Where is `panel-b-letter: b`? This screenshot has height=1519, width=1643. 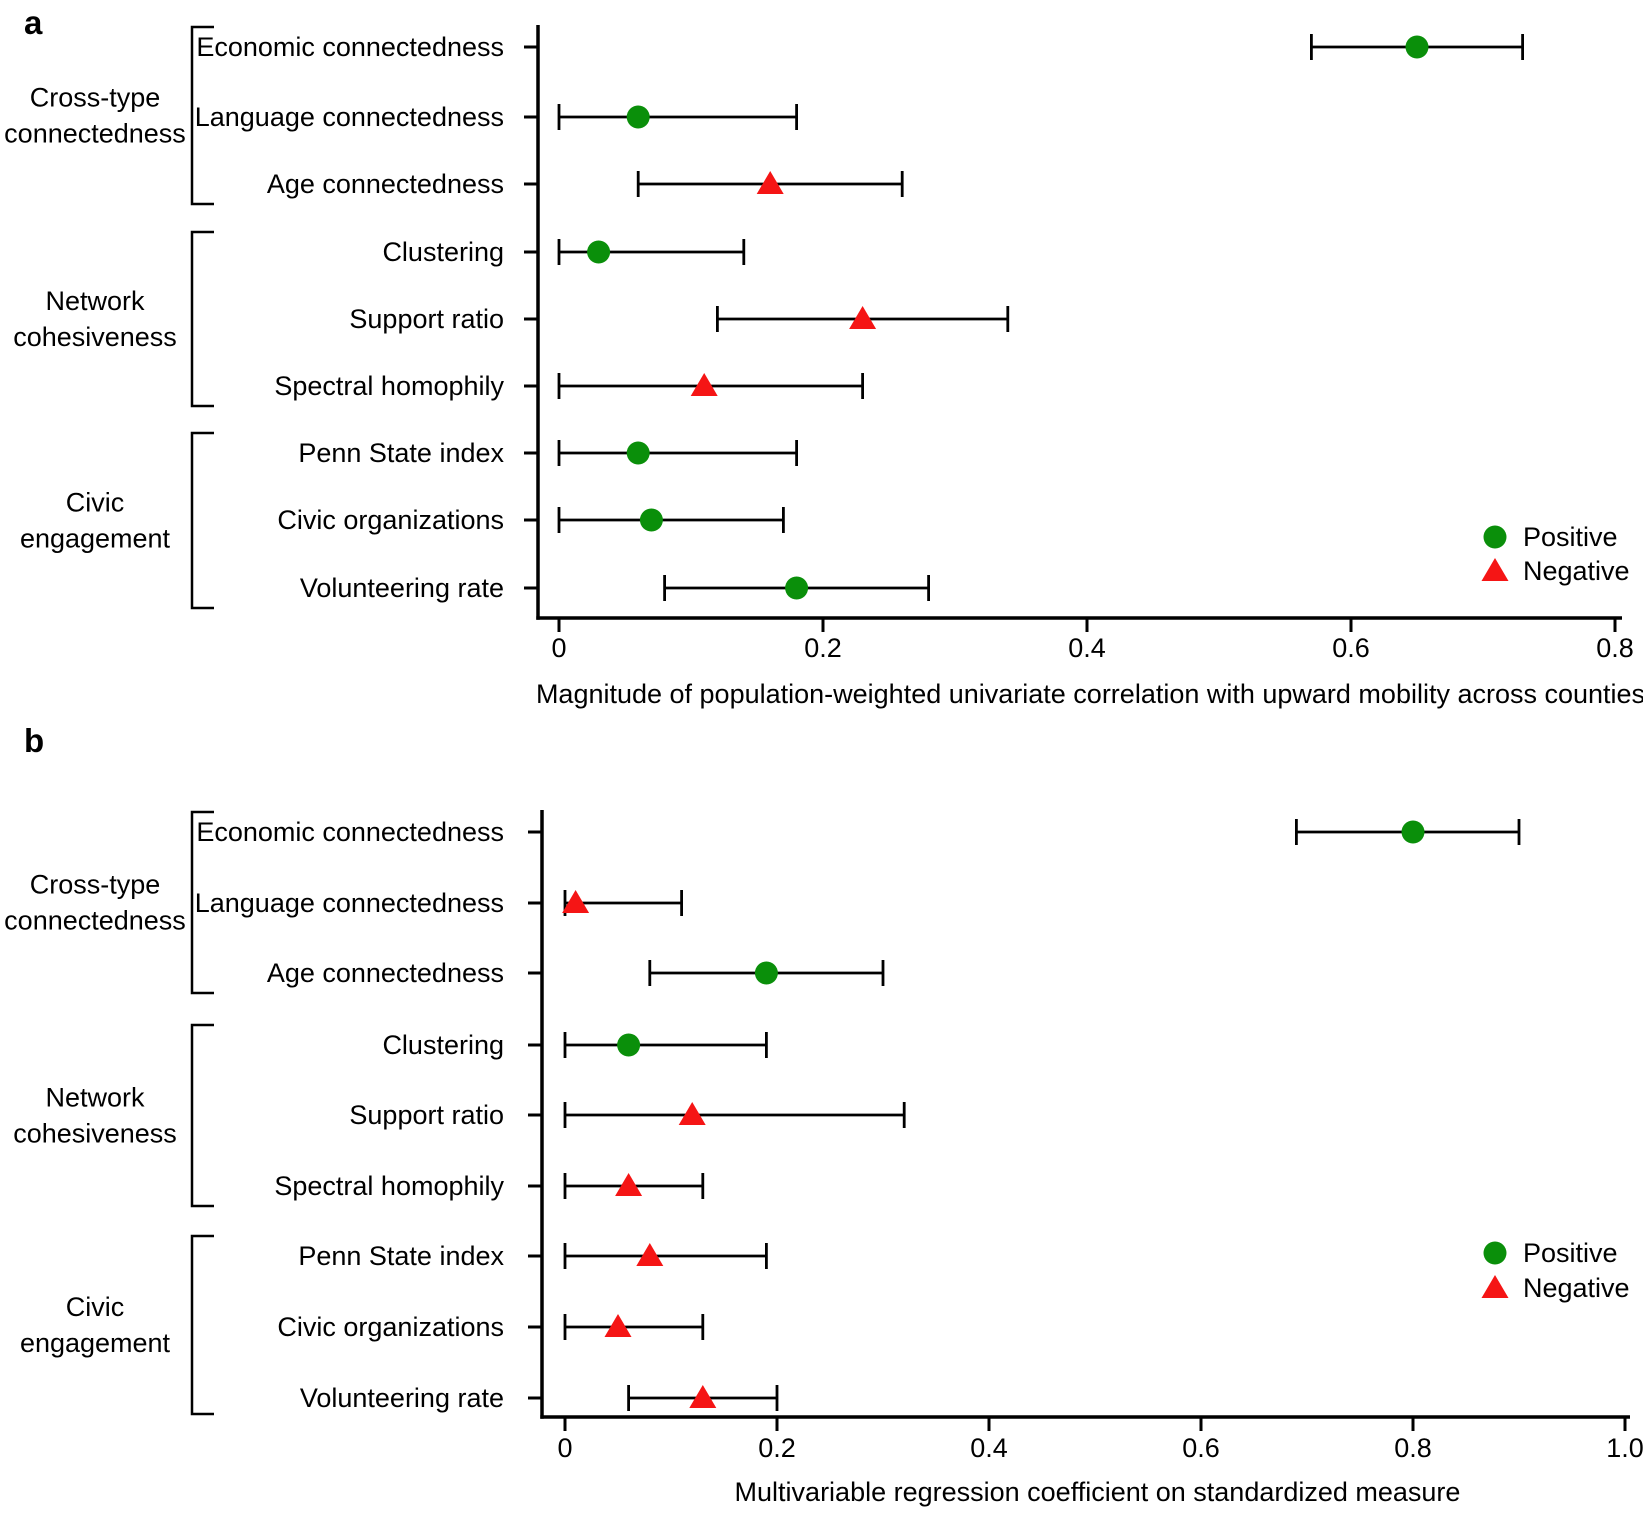 panel-b-letter: b is located at coordinates (34, 740).